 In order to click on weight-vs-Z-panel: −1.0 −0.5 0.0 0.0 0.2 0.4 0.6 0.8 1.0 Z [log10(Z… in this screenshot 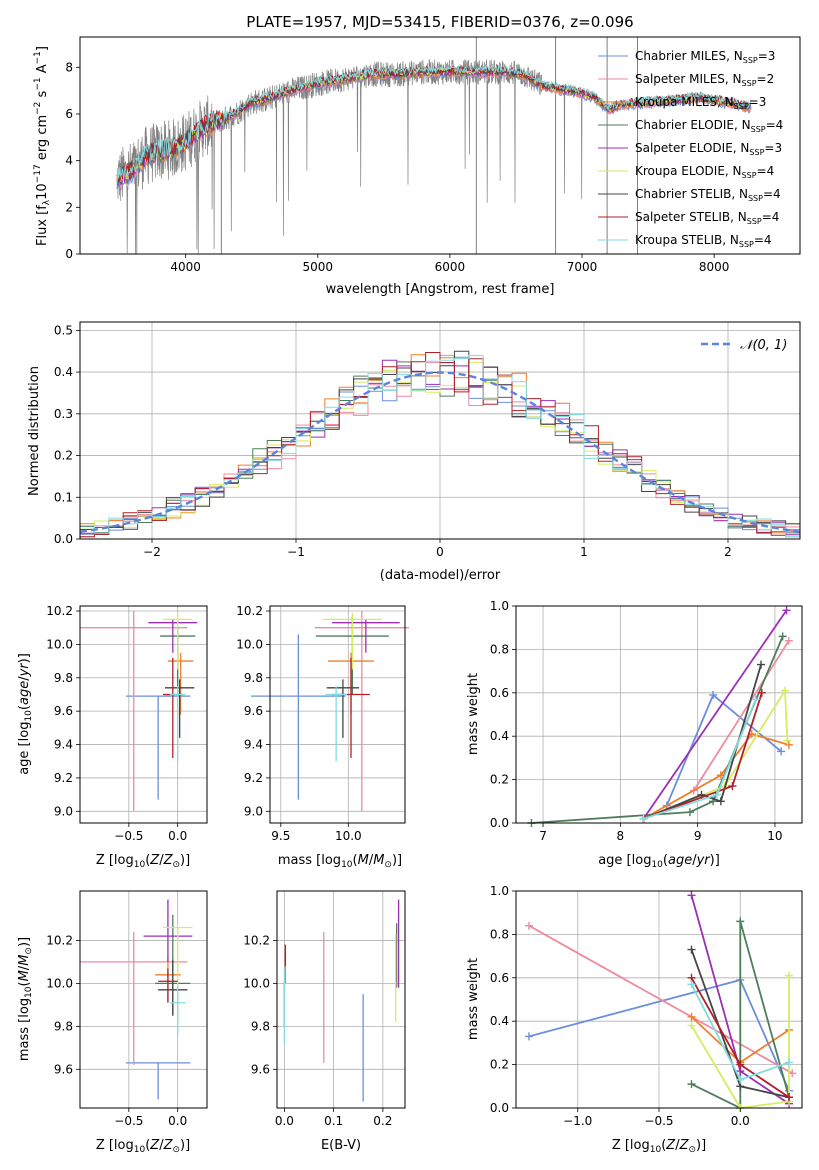, I will do `click(634, 1019)`.